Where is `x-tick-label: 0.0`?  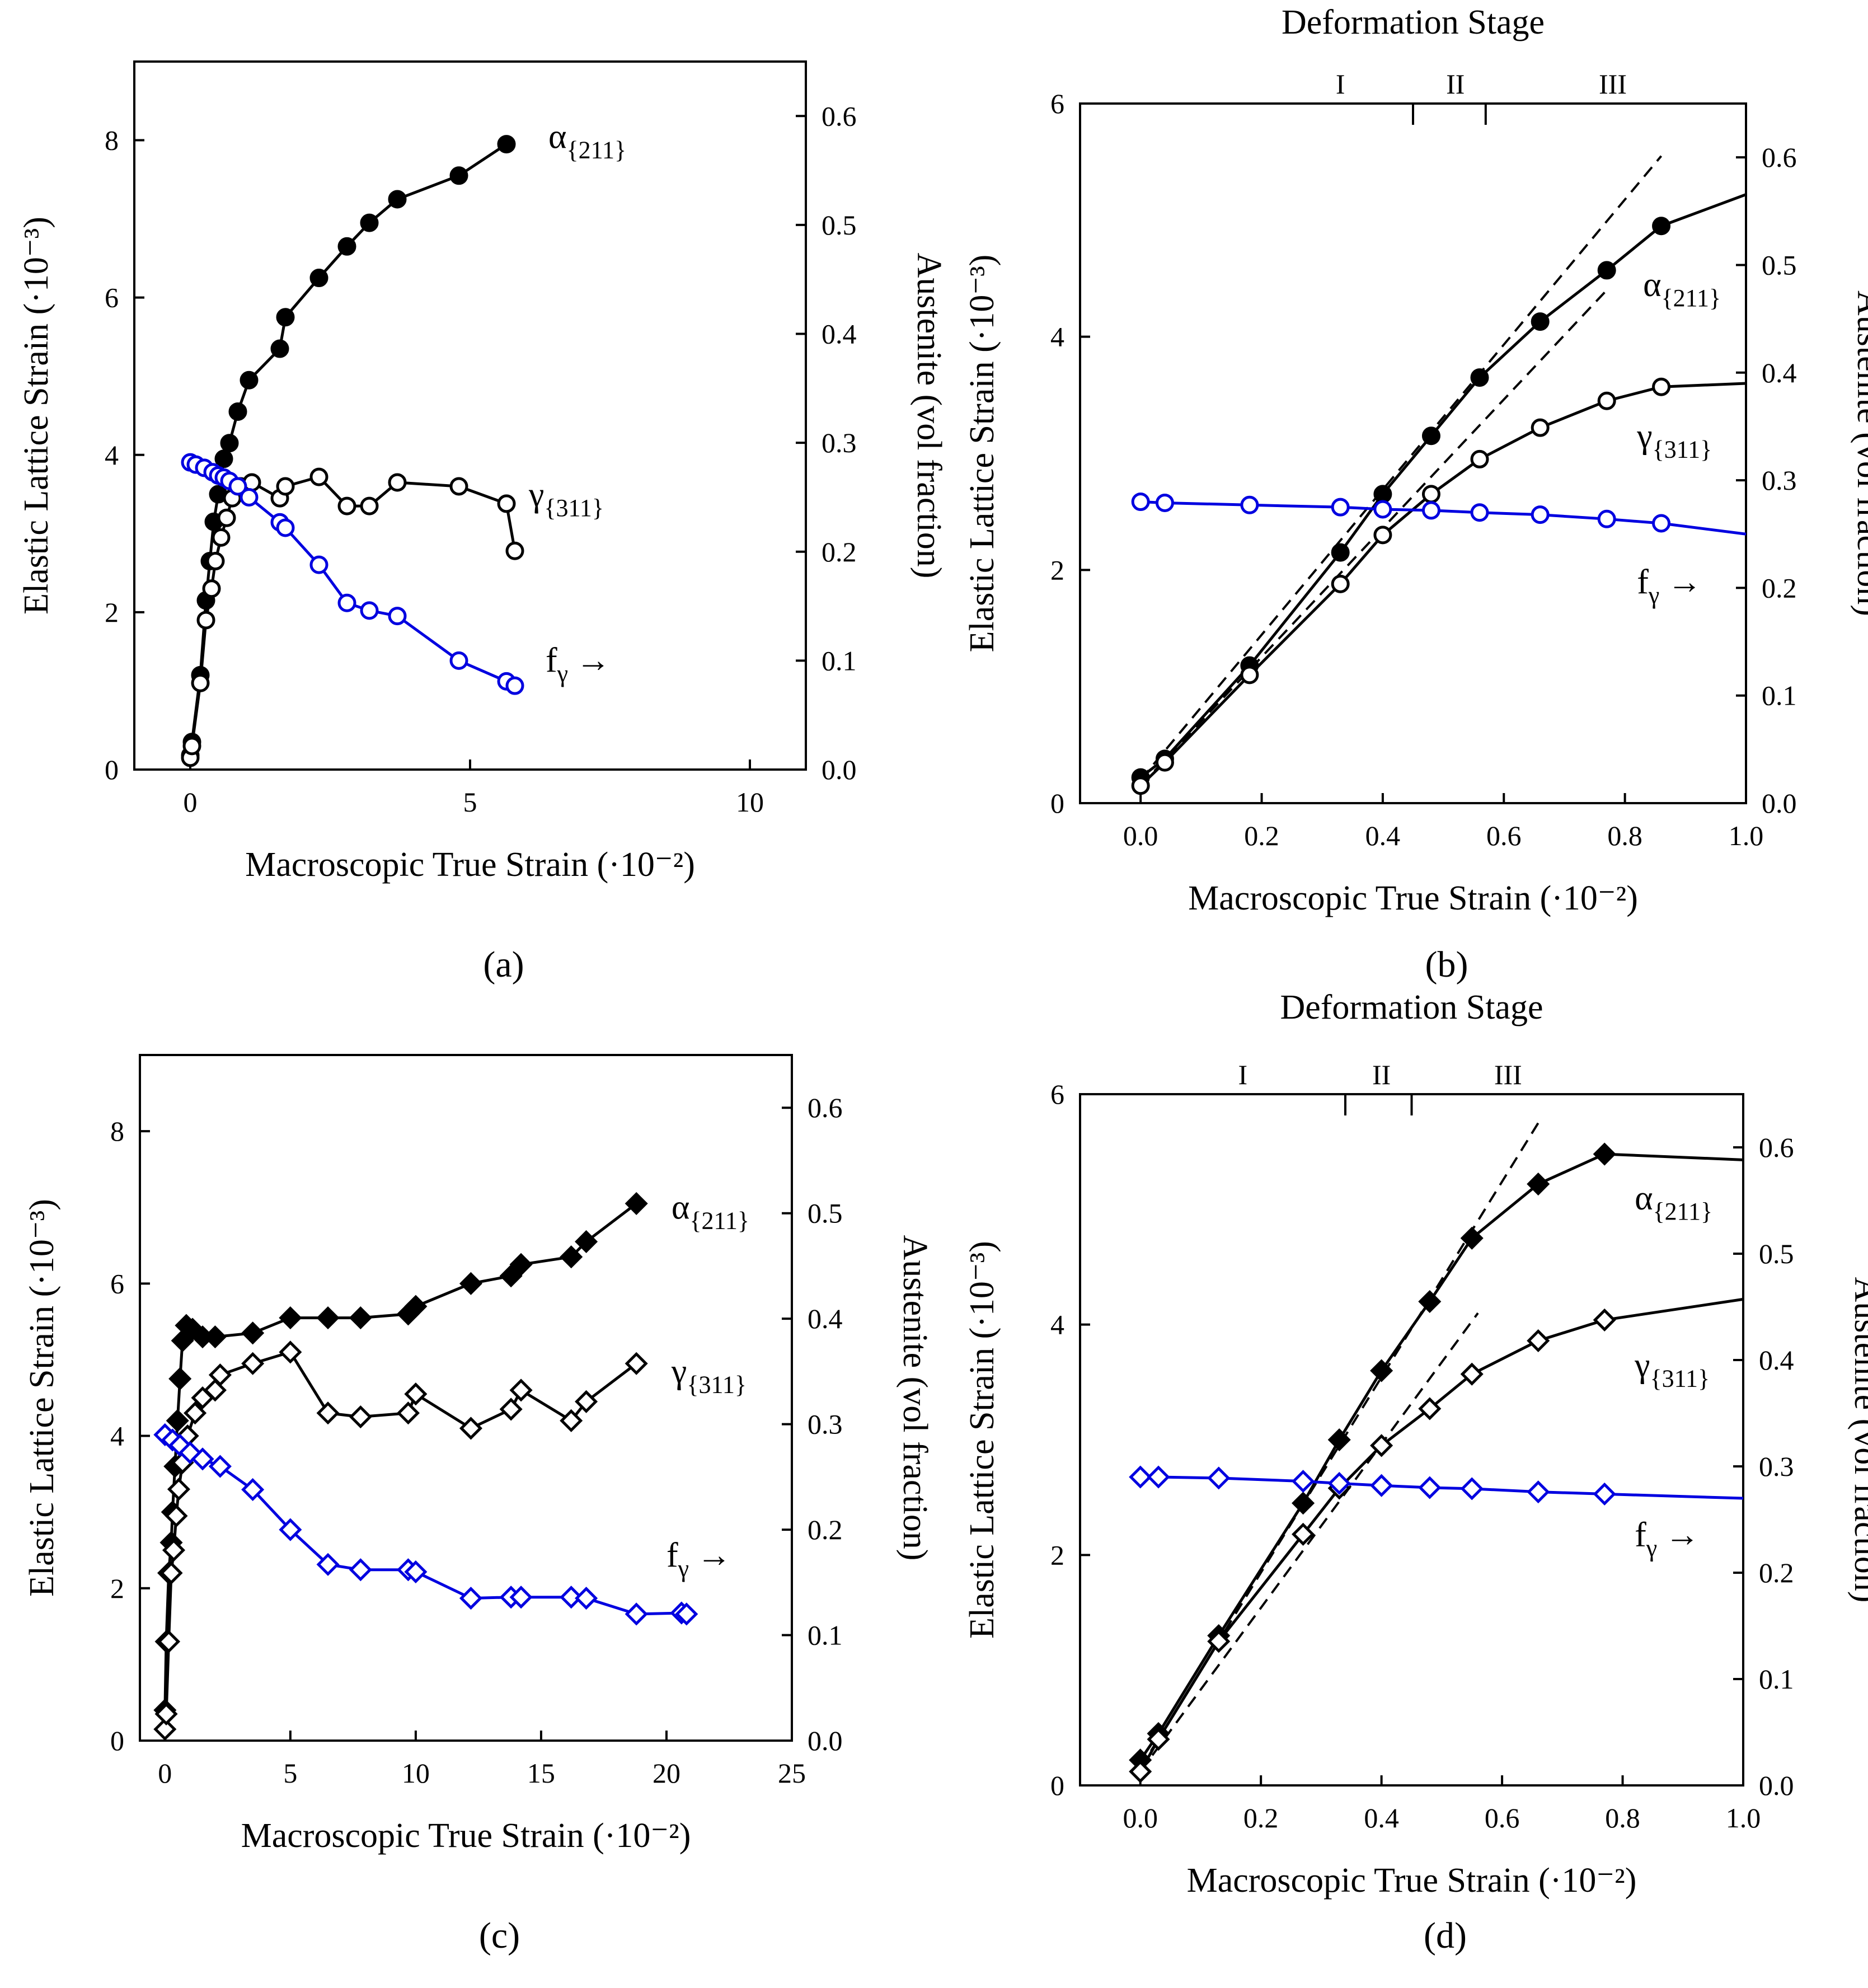 x-tick-label: 0.0 is located at coordinates (1140, 835).